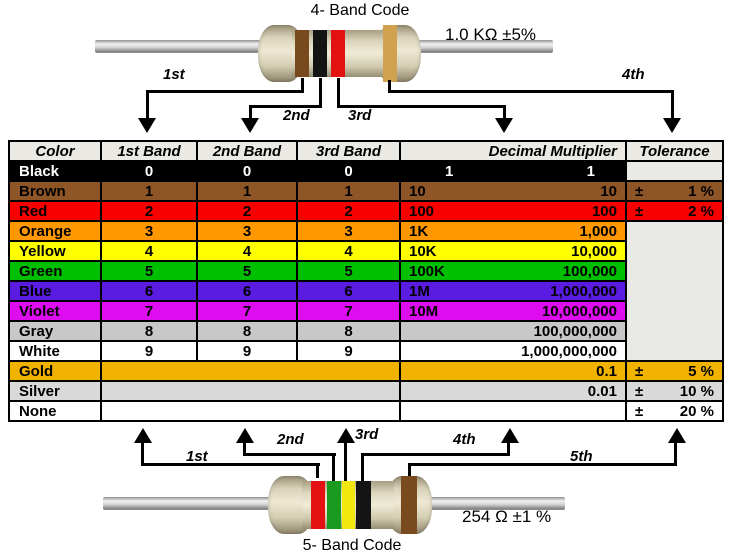 This screenshot has width=729, height=559. What do you see at coordinates (427, 271) in the screenshot?
I see `multiplier-short: 100K` at bounding box center [427, 271].